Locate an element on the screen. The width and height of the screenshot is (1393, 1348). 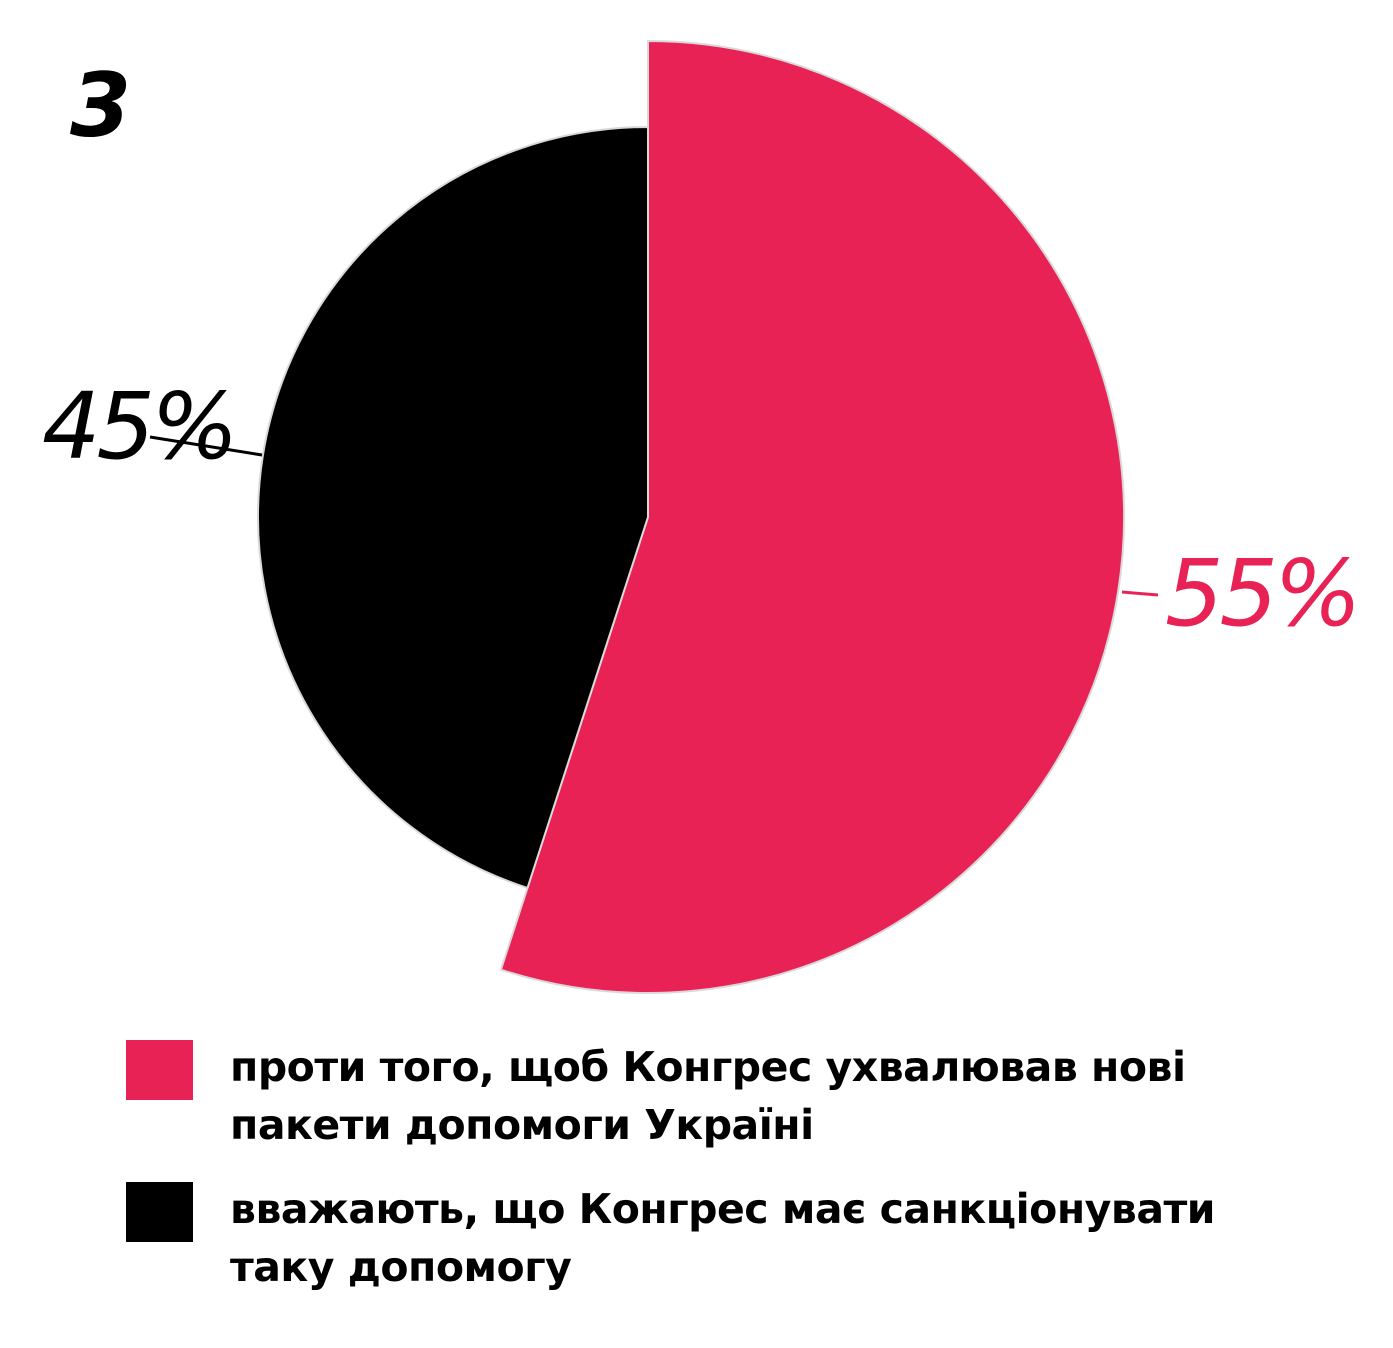
chart-number: 3 is located at coordinates (101, 105).